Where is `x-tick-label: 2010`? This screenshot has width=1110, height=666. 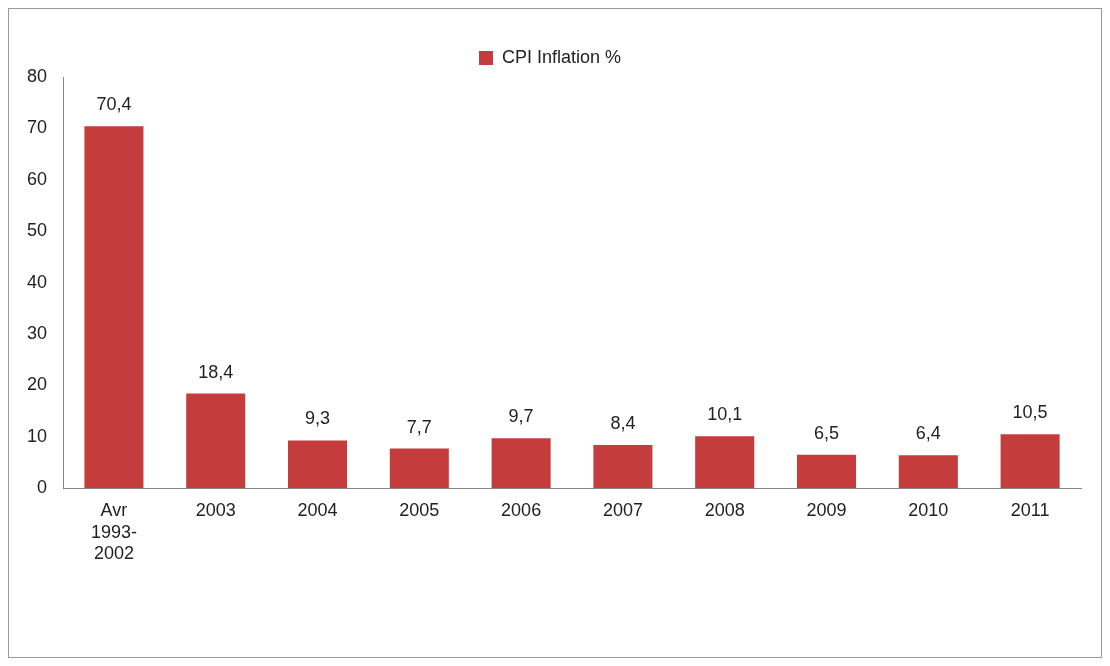
x-tick-label: 2010 is located at coordinates (928, 509).